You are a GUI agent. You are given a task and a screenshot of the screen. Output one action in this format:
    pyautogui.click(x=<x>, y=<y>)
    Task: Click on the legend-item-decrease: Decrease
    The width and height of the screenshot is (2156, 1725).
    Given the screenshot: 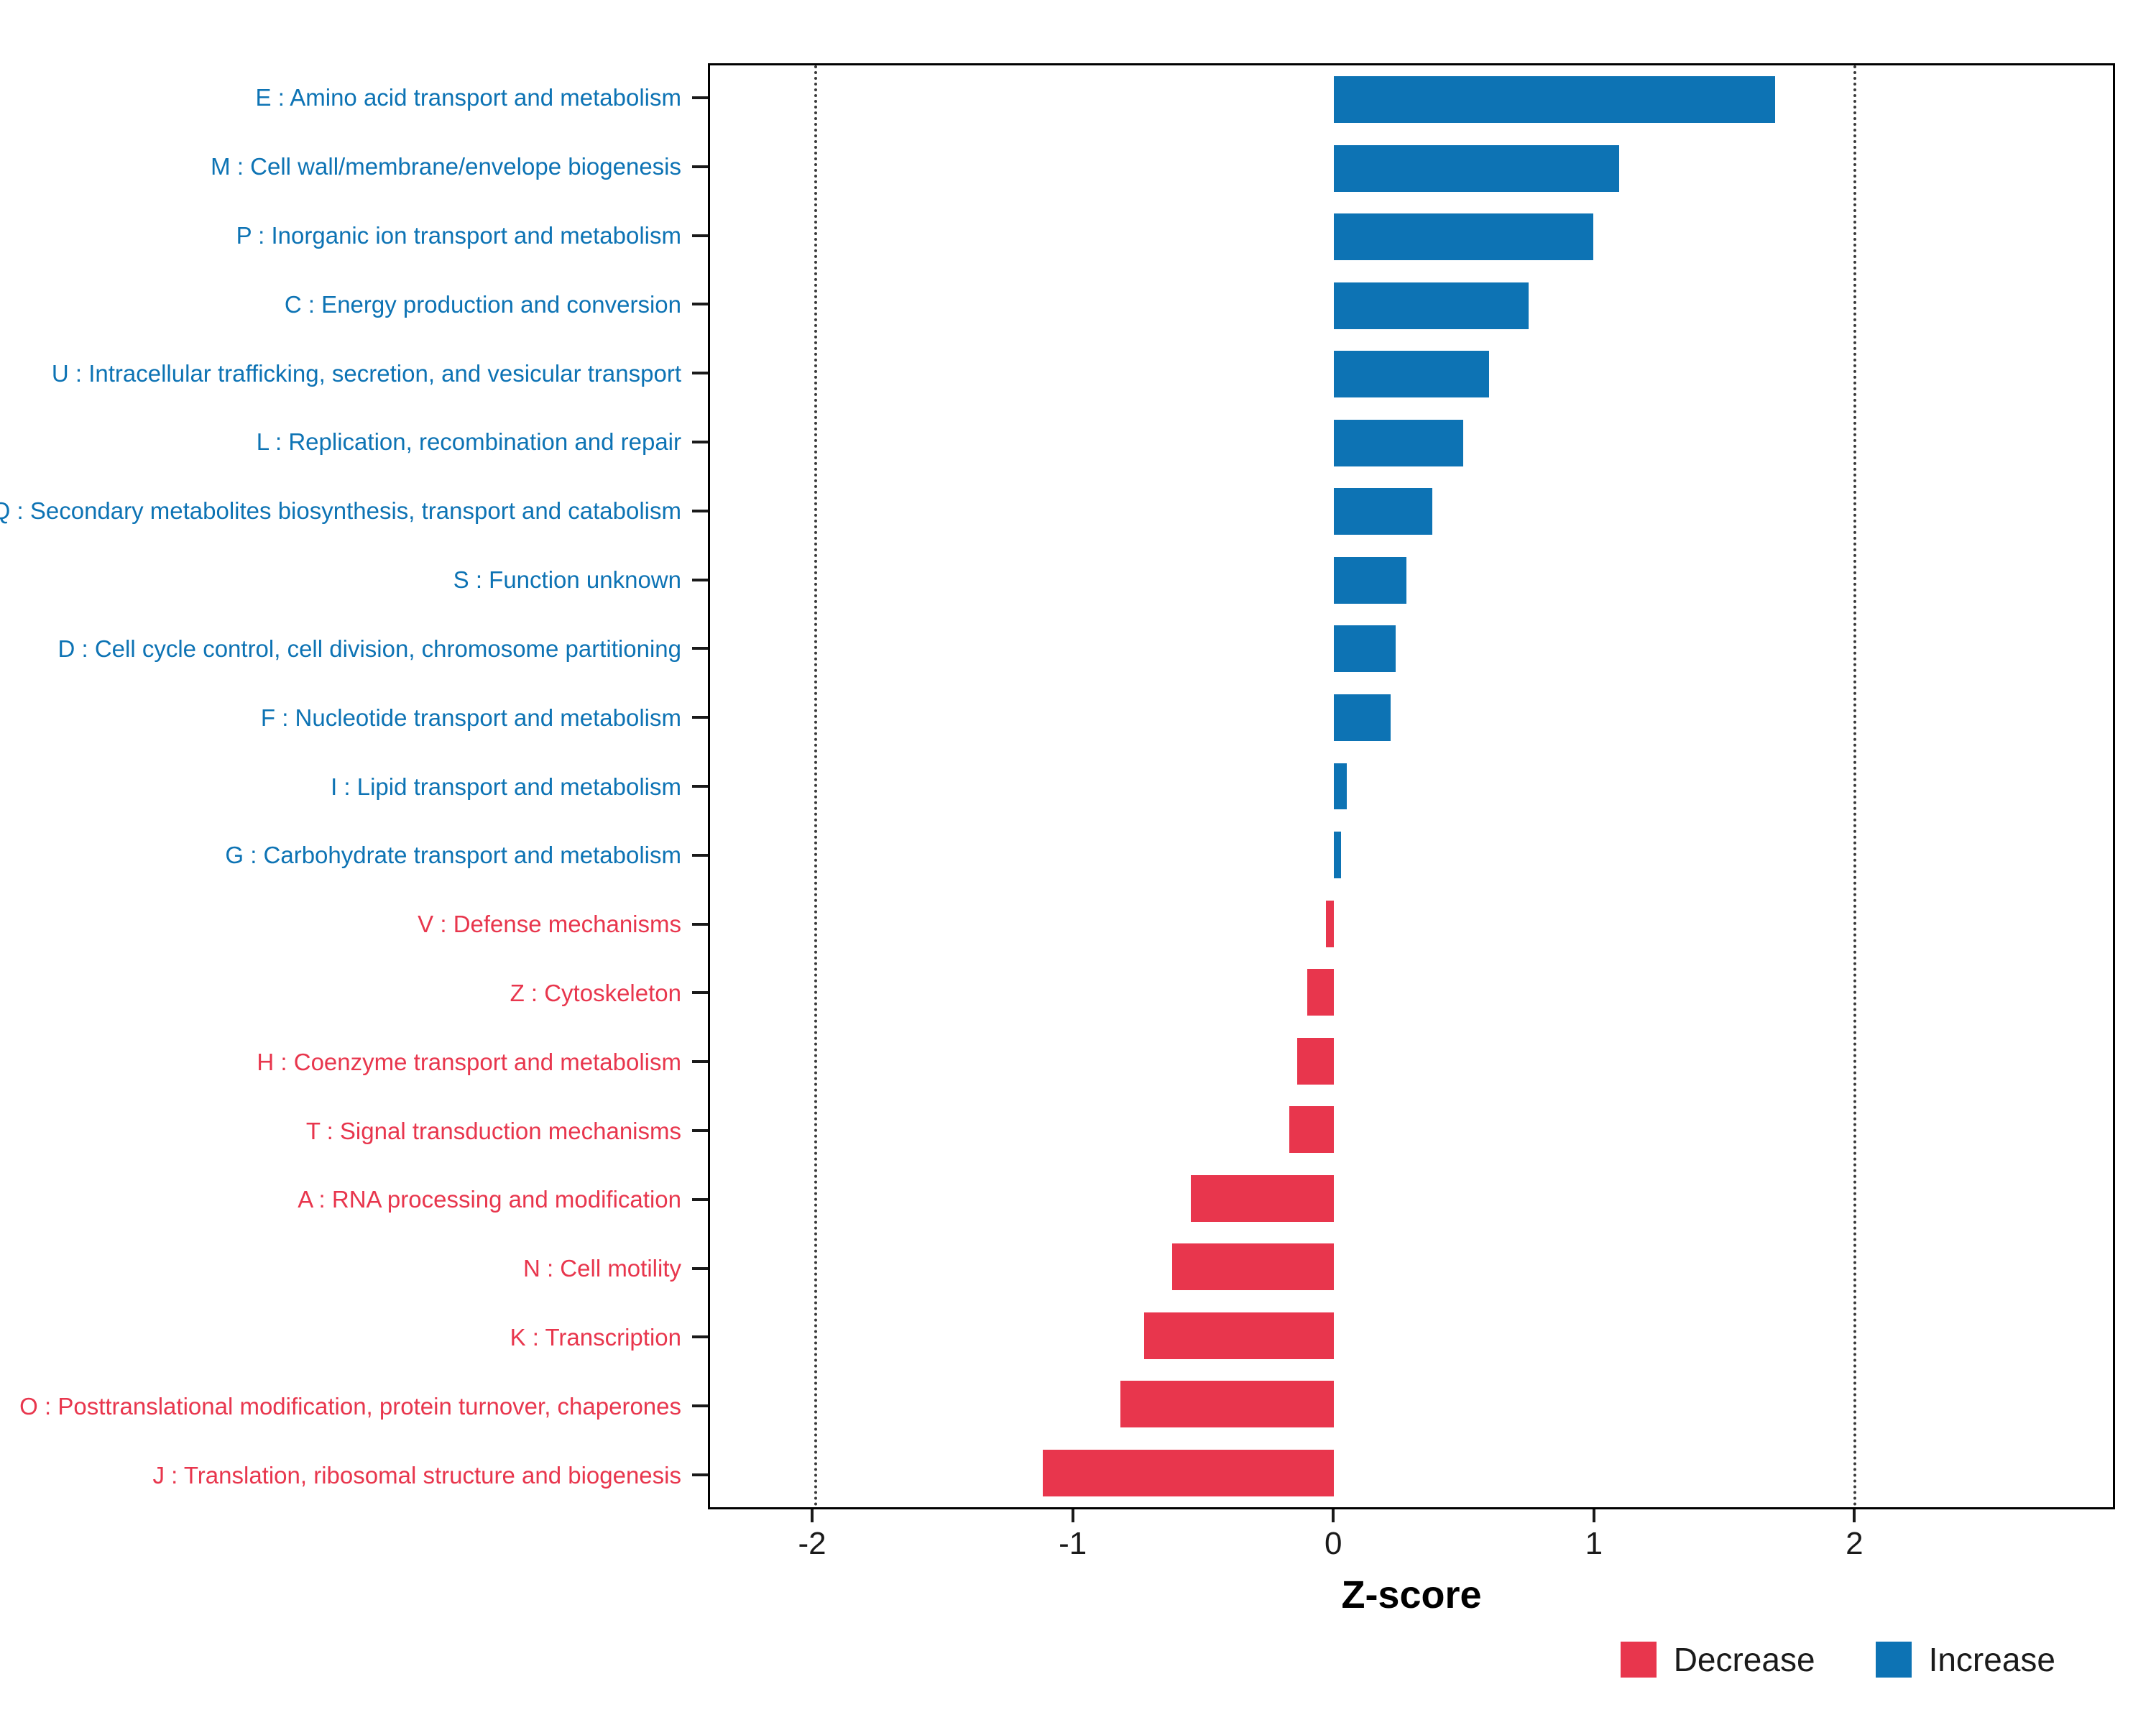 What is the action you would take?
    pyautogui.click(x=1718, y=1659)
    